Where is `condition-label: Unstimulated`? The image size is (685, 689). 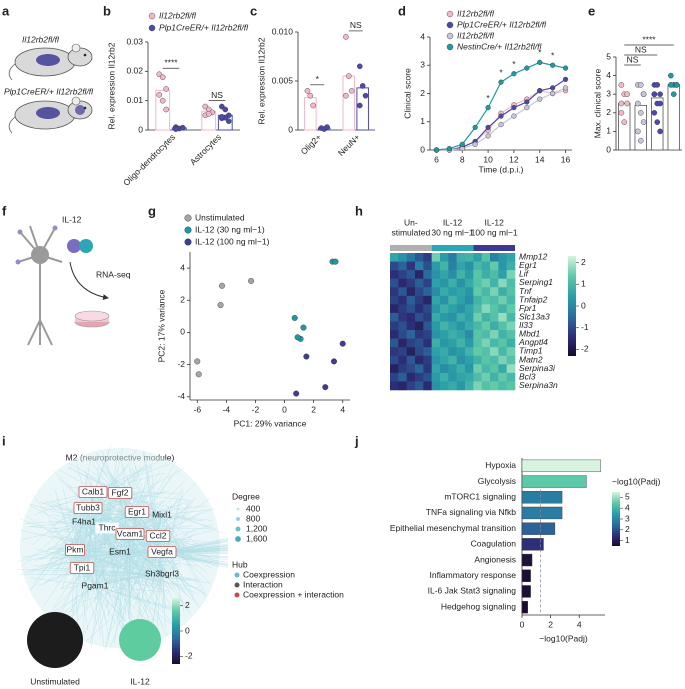 condition-label: Unstimulated is located at coordinates (55, 681).